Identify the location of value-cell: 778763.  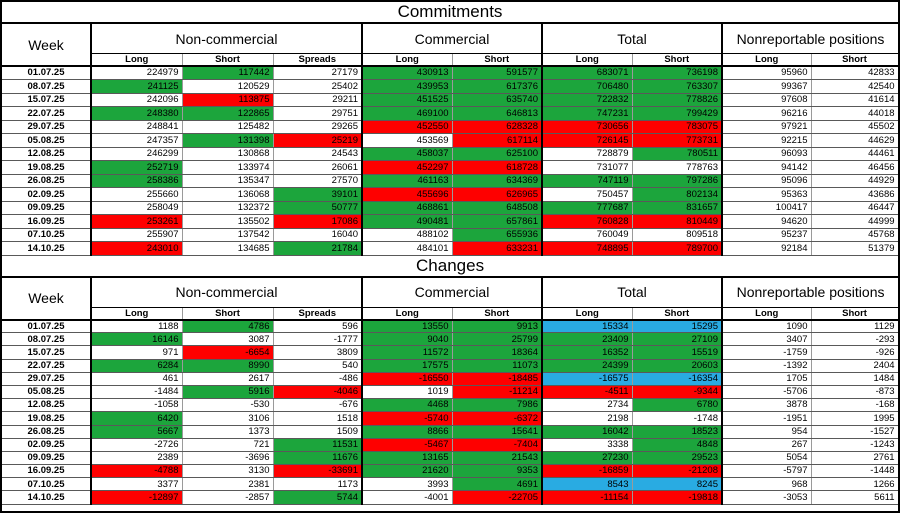
(677, 167).